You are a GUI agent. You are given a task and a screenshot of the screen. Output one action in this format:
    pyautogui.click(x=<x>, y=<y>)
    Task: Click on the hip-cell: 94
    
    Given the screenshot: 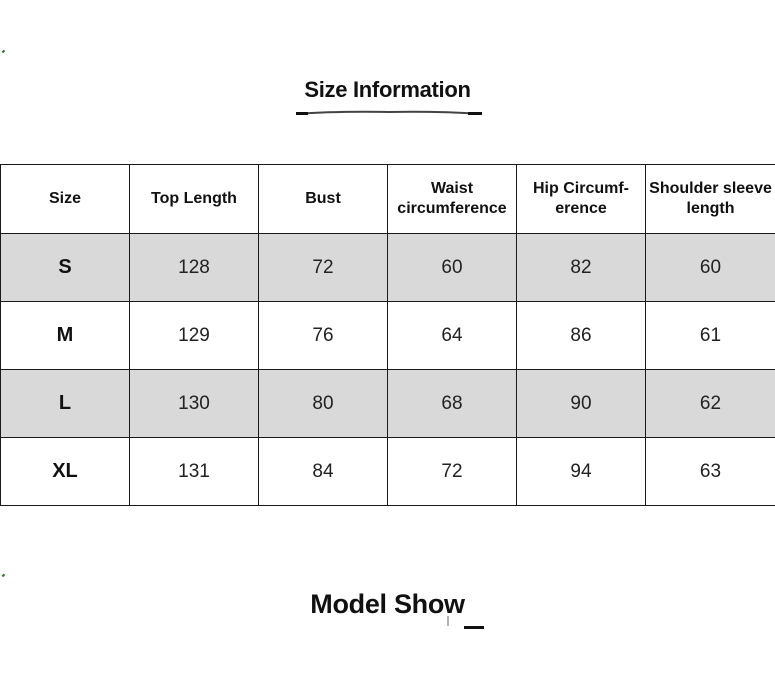 What is the action you would take?
    pyautogui.click(x=581, y=471)
    